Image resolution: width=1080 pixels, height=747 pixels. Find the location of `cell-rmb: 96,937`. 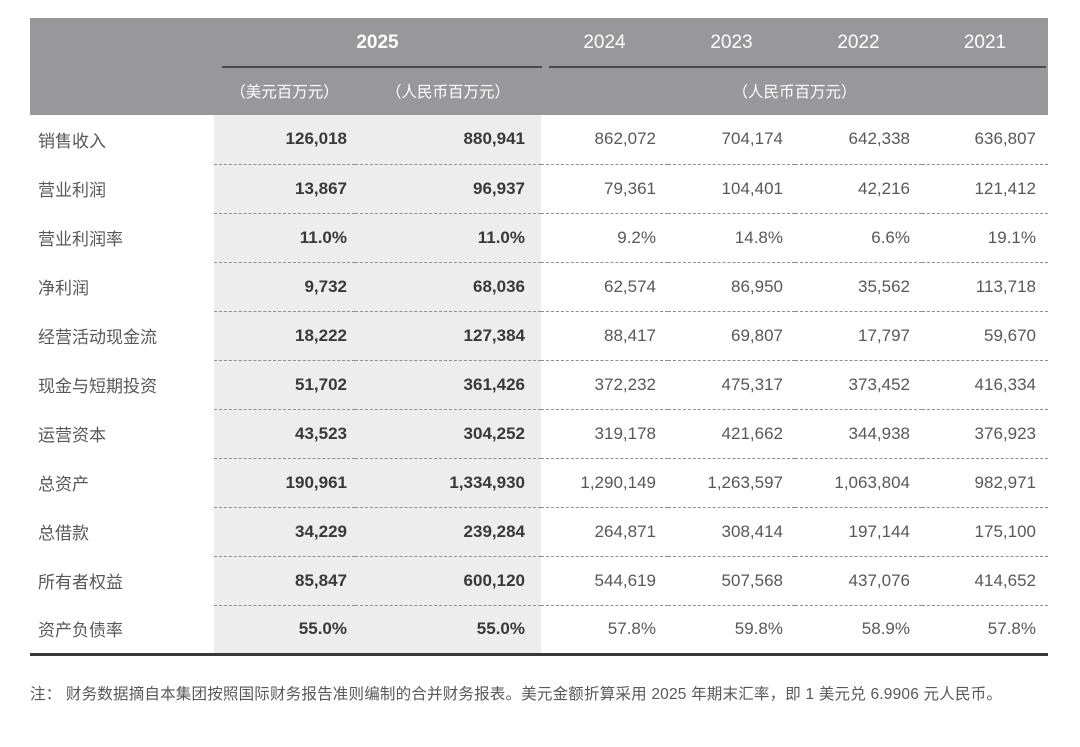

cell-rmb: 96,937 is located at coordinates (448, 188).